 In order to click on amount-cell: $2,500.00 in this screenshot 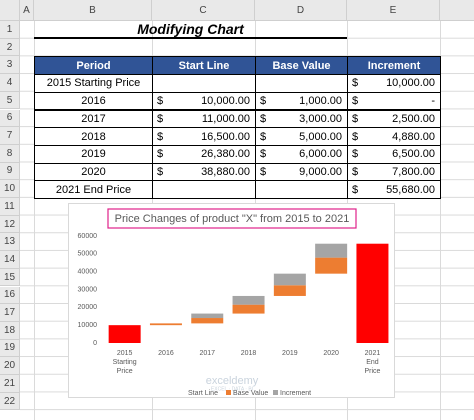, I will do `click(394, 119)`.